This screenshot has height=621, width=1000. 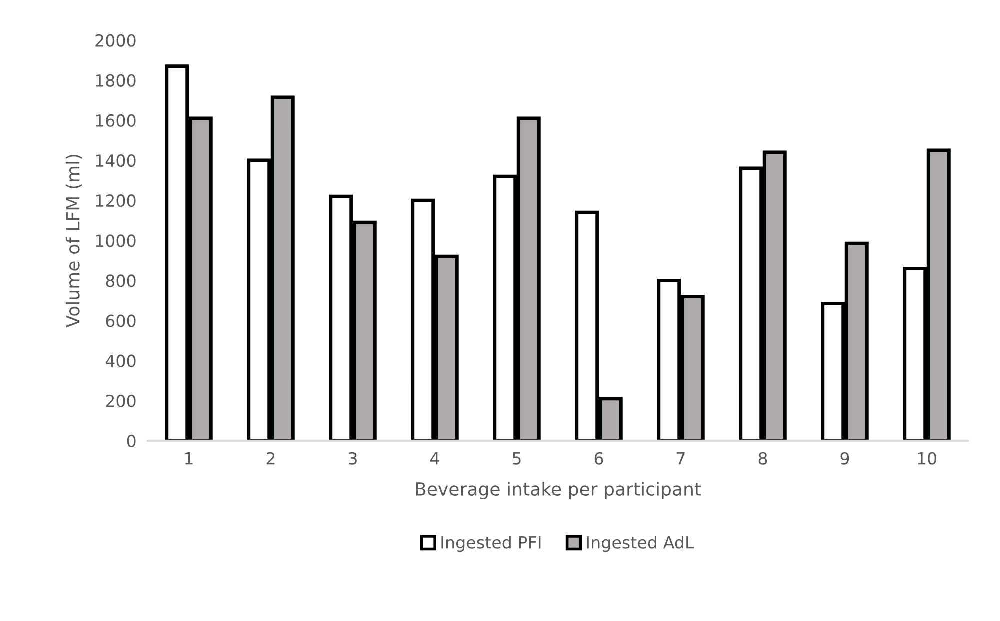 What do you see at coordinates (352, 458) in the screenshot?
I see `x-tick-label: 3` at bounding box center [352, 458].